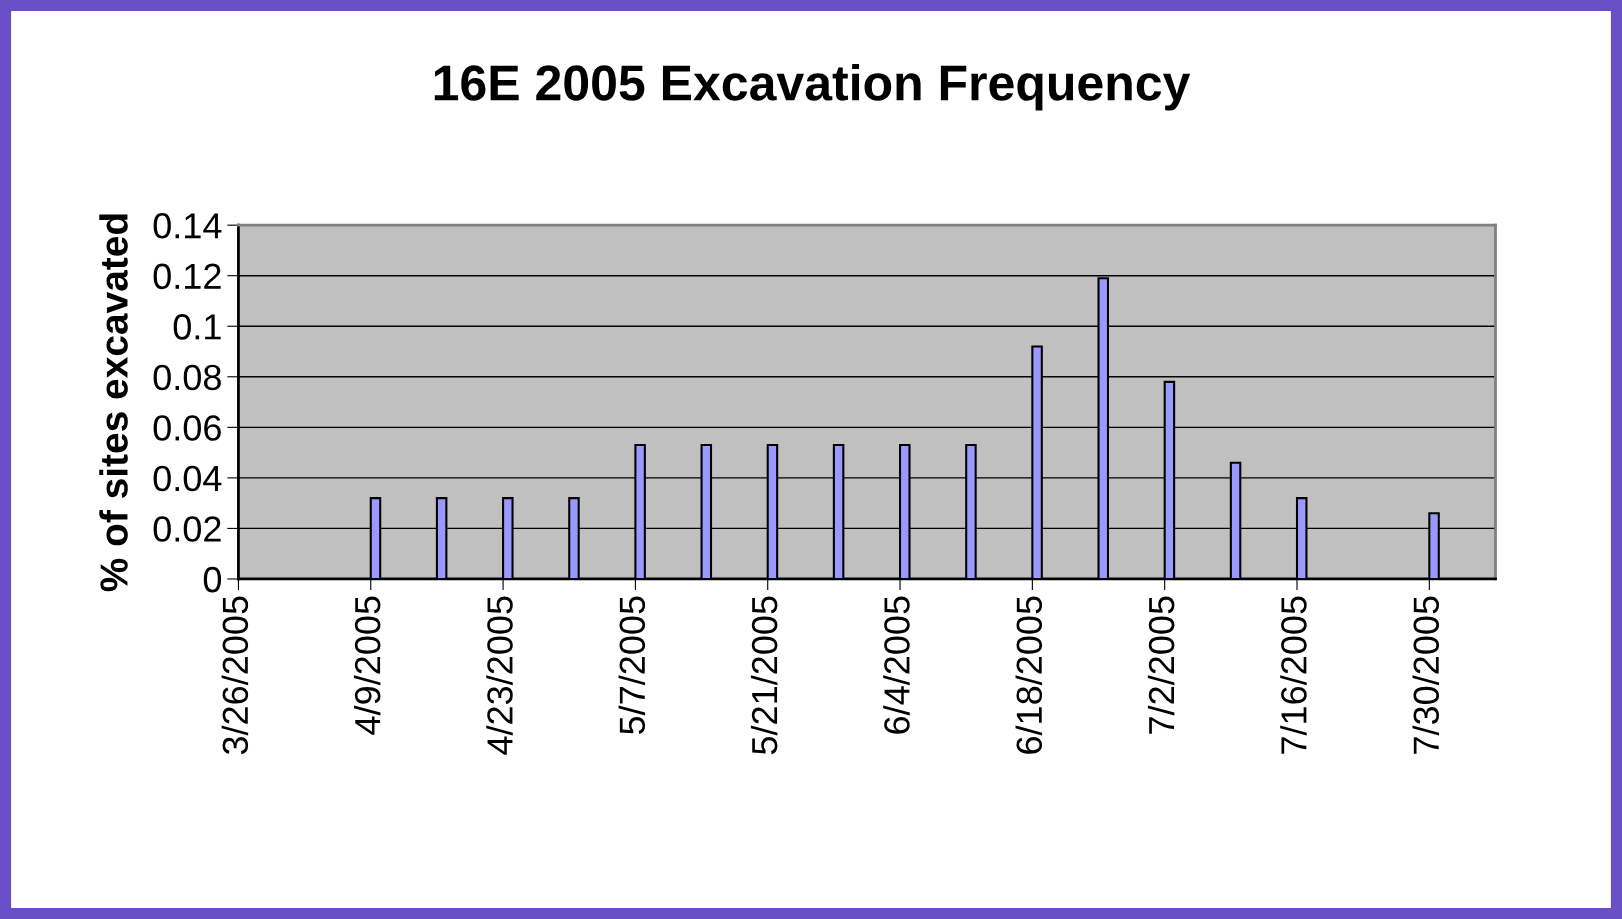 This screenshot has height=919, width=1622. Describe the element at coordinates (1426, 675) in the screenshot. I see `x-tick-label: 7/30/2005` at that location.